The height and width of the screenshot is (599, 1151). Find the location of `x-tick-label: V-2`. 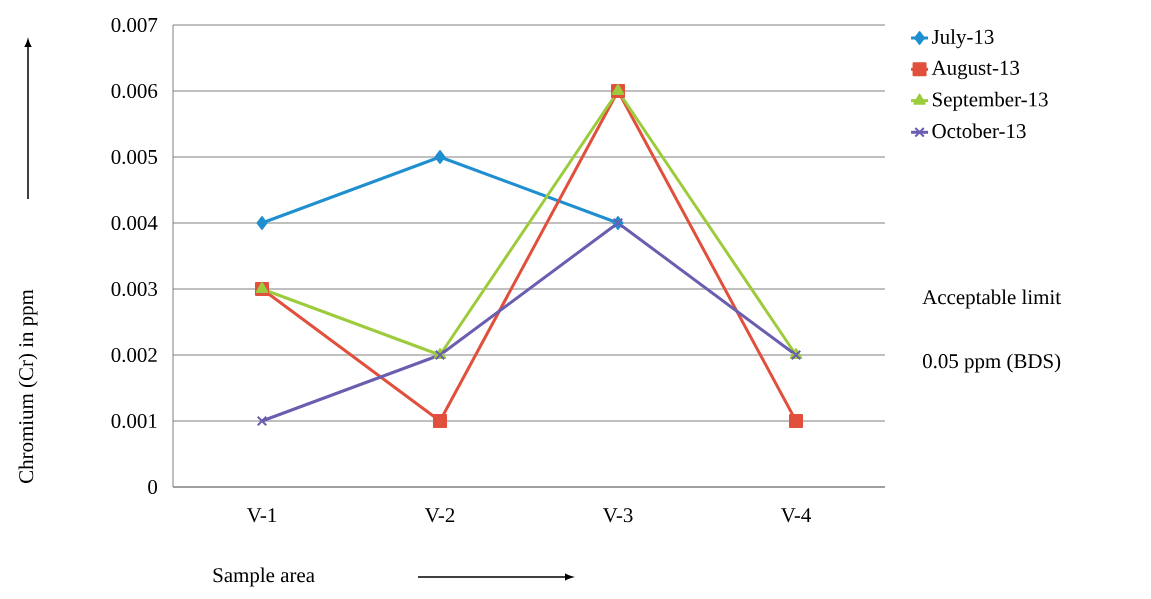

x-tick-label: V-2 is located at coordinates (439, 515).